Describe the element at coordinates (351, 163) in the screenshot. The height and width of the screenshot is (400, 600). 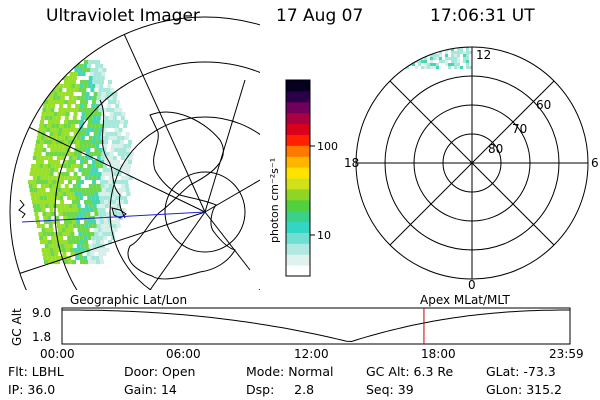
I see `mlt-label-18: 18` at that location.